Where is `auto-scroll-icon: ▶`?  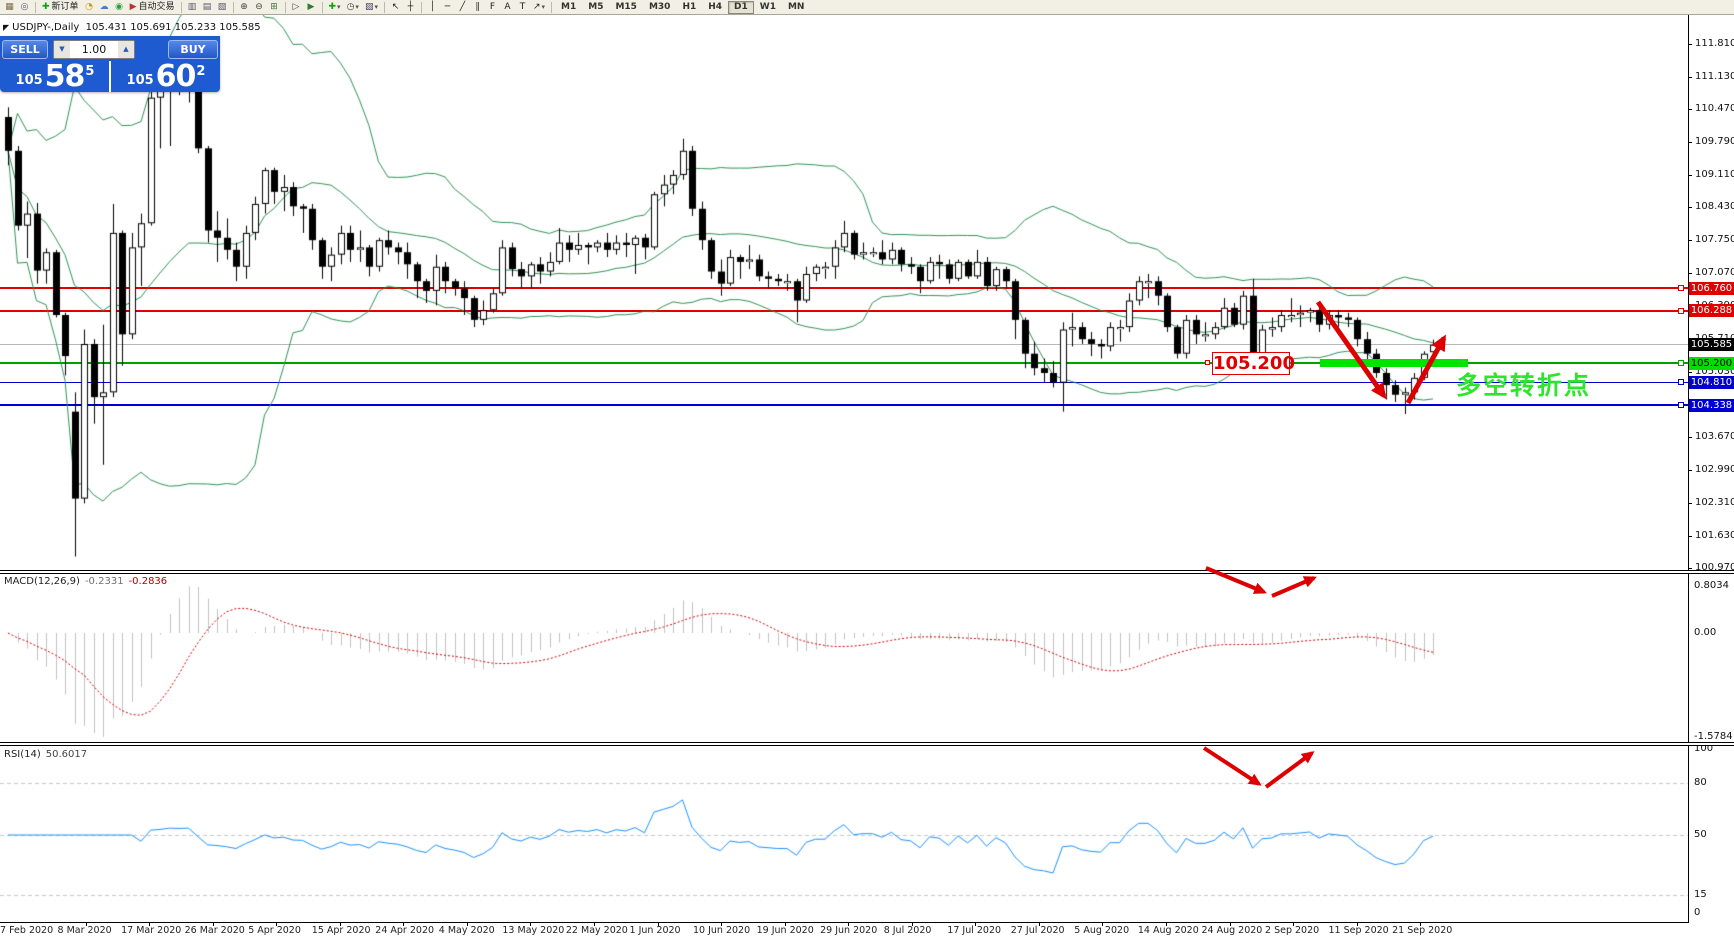
auto-scroll-icon: ▶ is located at coordinates (311, 6).